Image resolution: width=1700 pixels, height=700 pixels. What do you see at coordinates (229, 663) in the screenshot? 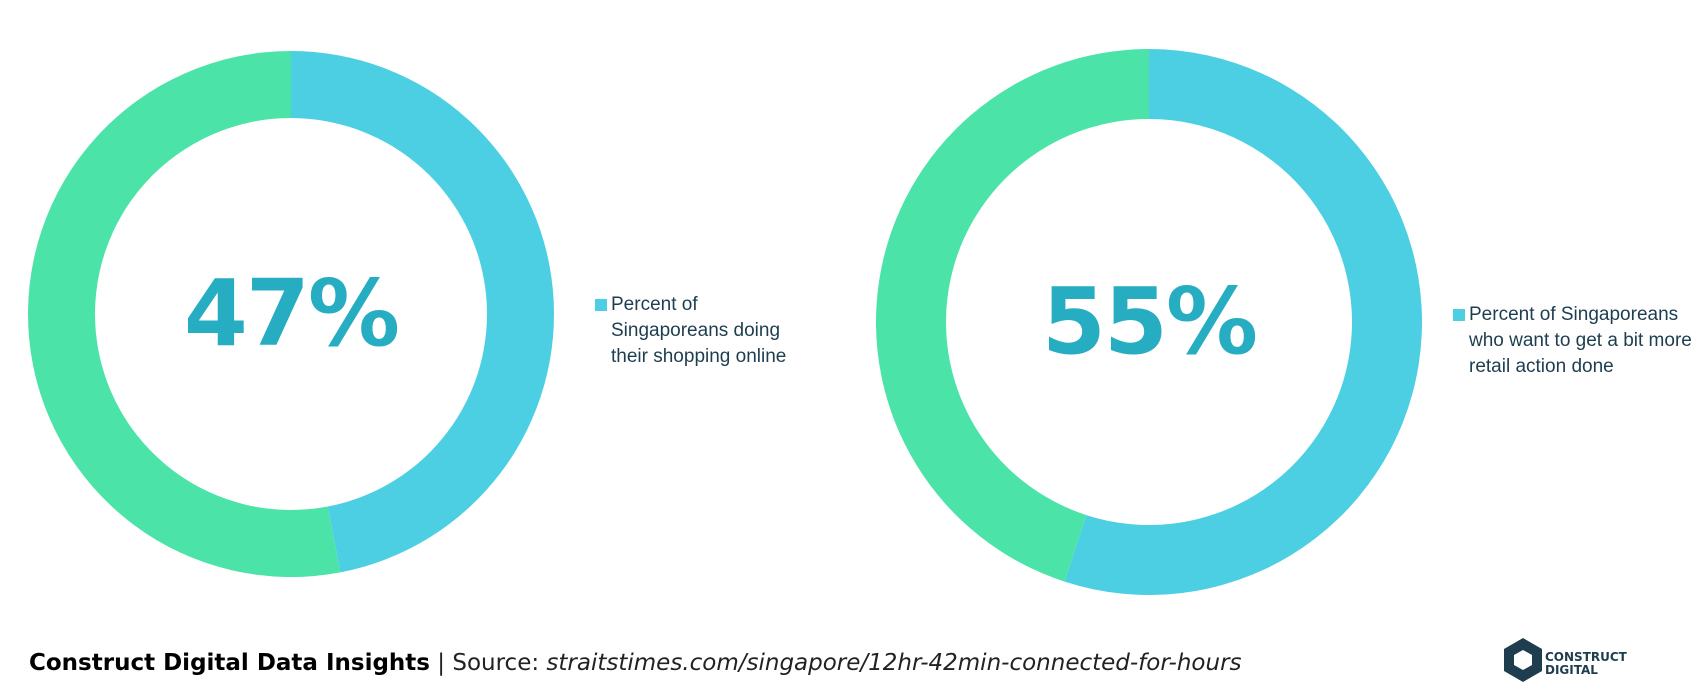
I see `brand: Construct Digital Data Insights` at bounding box center [229, 663].